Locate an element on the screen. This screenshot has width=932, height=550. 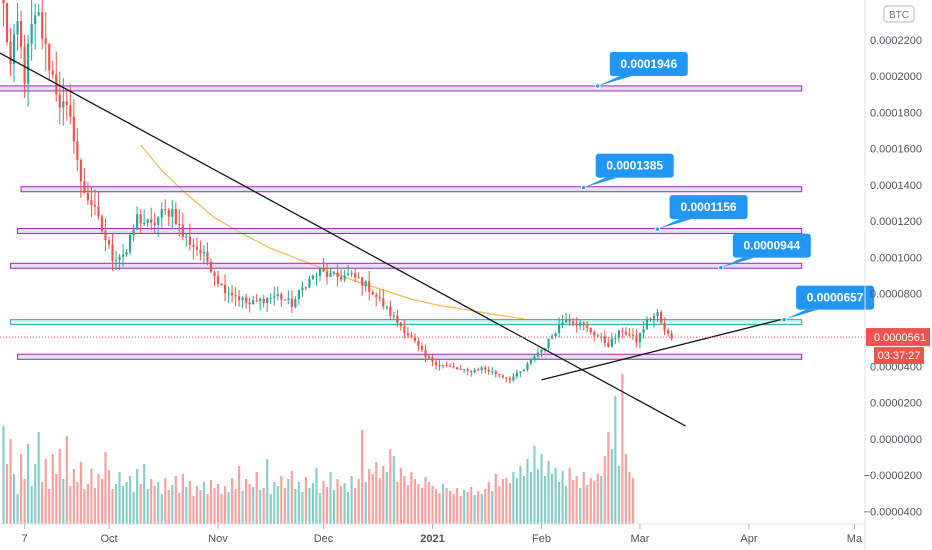
level-callout: 0.0000944 is located at coordinates (764, 252).